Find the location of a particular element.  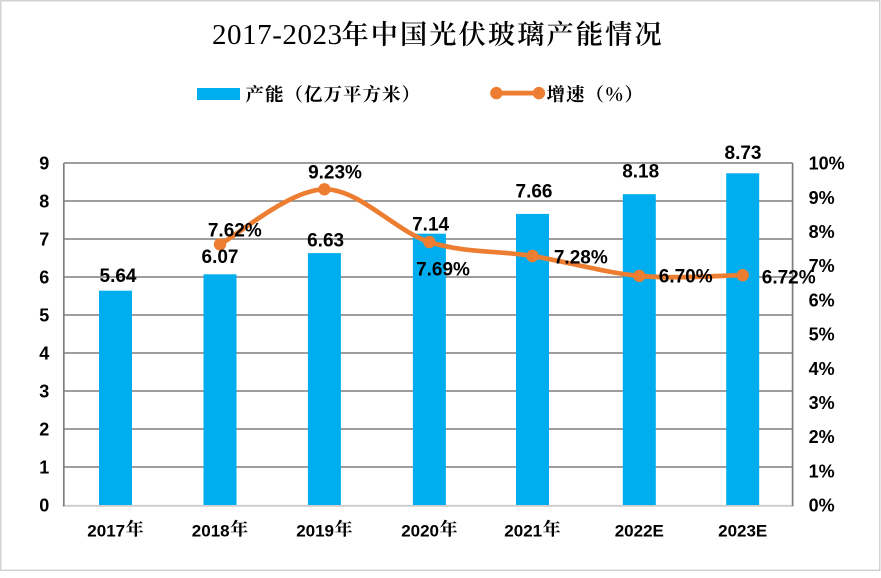

svg-text: 1 is located at coordinates (44, 468).